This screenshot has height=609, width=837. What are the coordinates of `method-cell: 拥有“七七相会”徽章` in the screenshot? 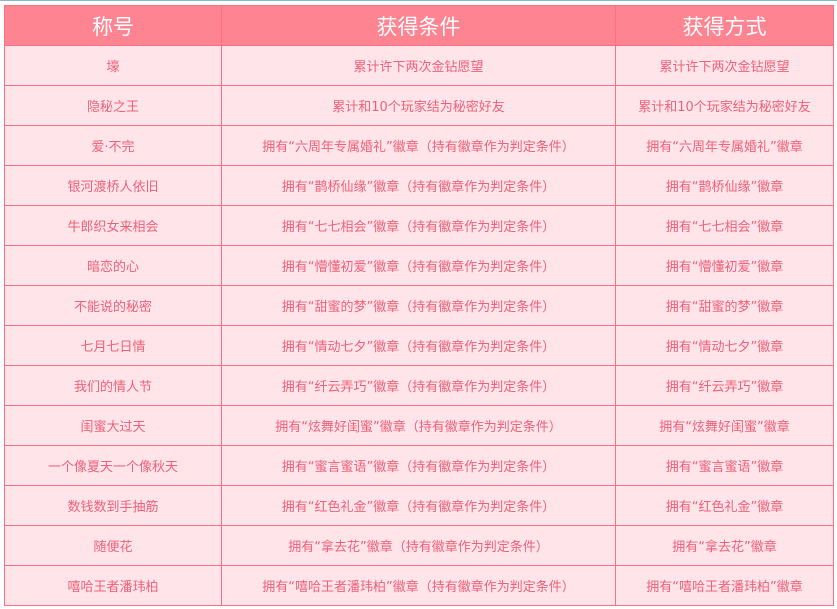 It's located at (724, 225).